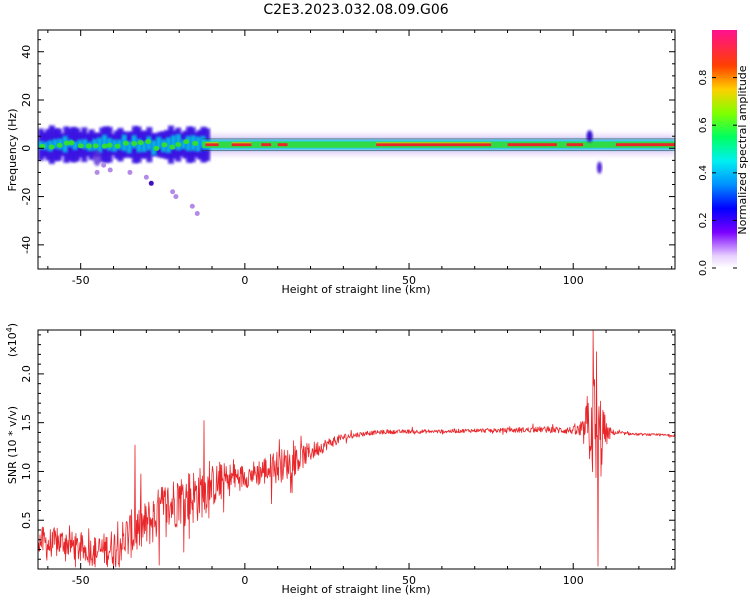  I want to click on spectrogram-x-axis-label: Height of straight line (km), so click(355, 289).